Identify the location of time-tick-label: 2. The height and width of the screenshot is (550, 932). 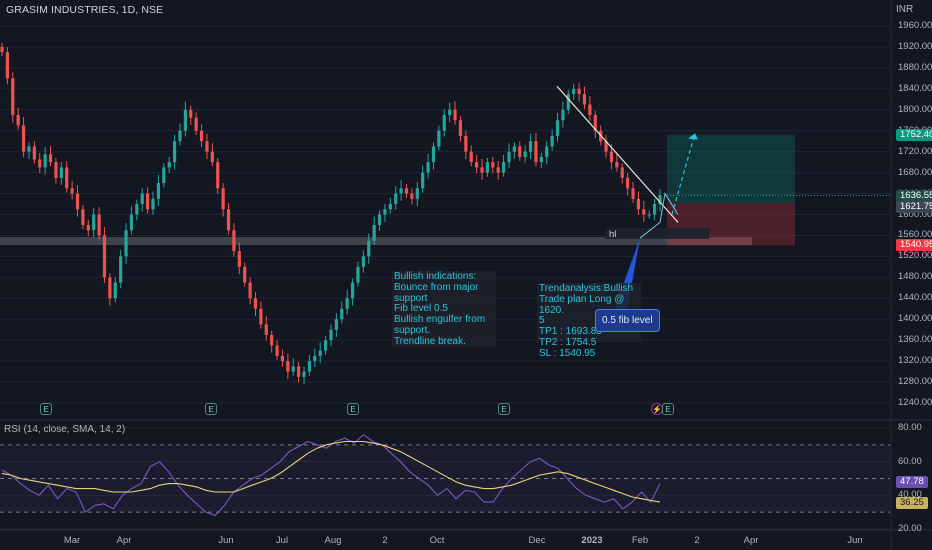
(697, 540).